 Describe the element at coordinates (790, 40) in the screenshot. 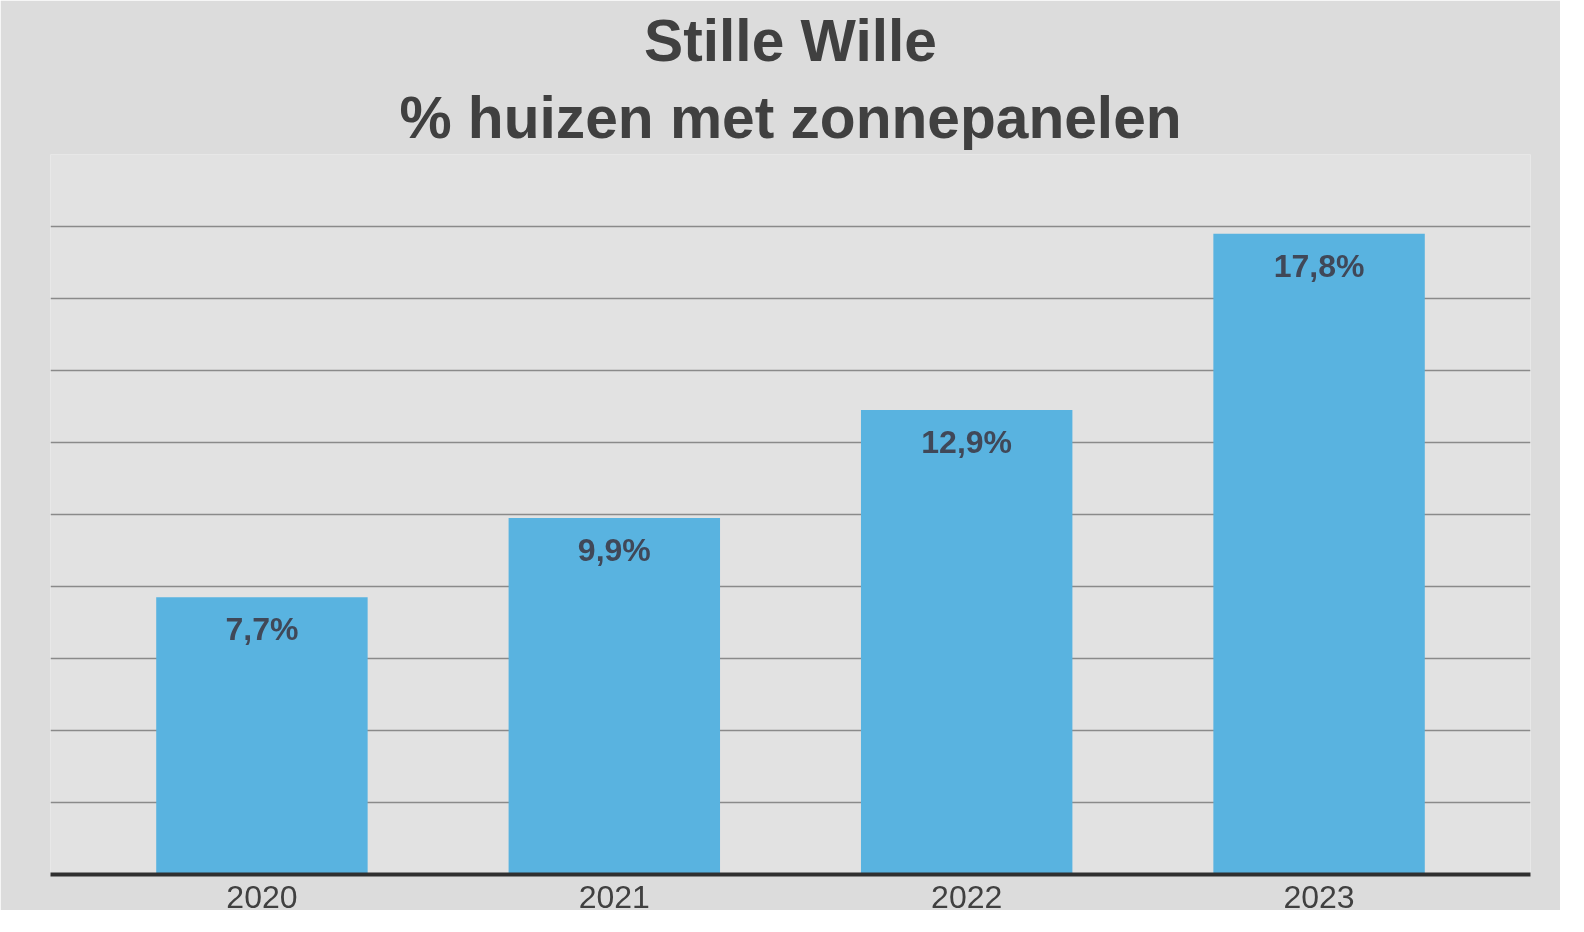

I see `chart-title: Stille Wille` at that location.